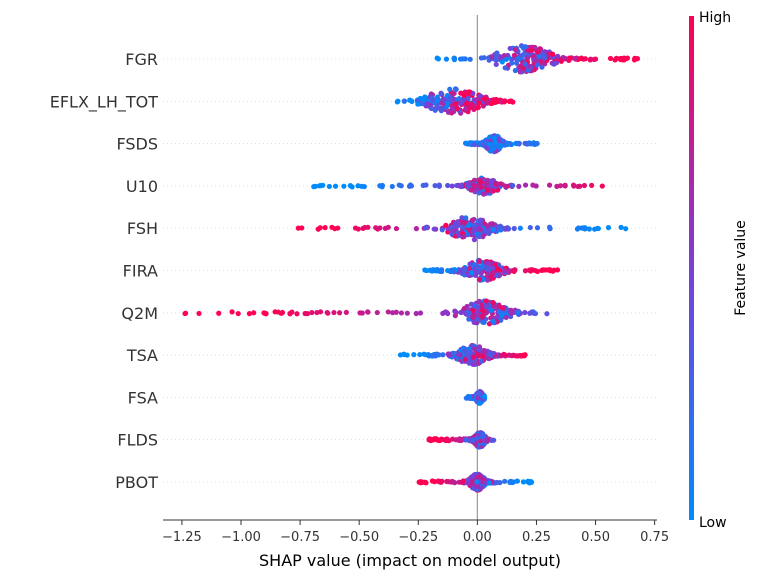 This screenshot has height=579, width=759. What do you see at coordinates (691, 268) in the screenshot?
I see `colorbar-gradient` at bounding box center [691, 268].